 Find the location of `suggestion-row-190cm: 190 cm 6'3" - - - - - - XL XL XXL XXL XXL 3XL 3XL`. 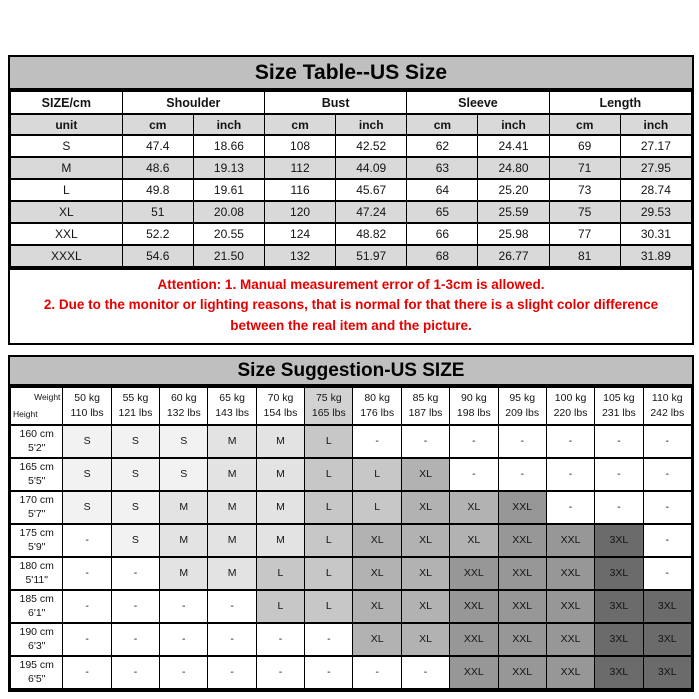

suggestion-row-190cm: 190 cm 6'3" - - - - - - XL XL XXL XXL XXL 3XL 3XL is located at coordinates (351, 639).